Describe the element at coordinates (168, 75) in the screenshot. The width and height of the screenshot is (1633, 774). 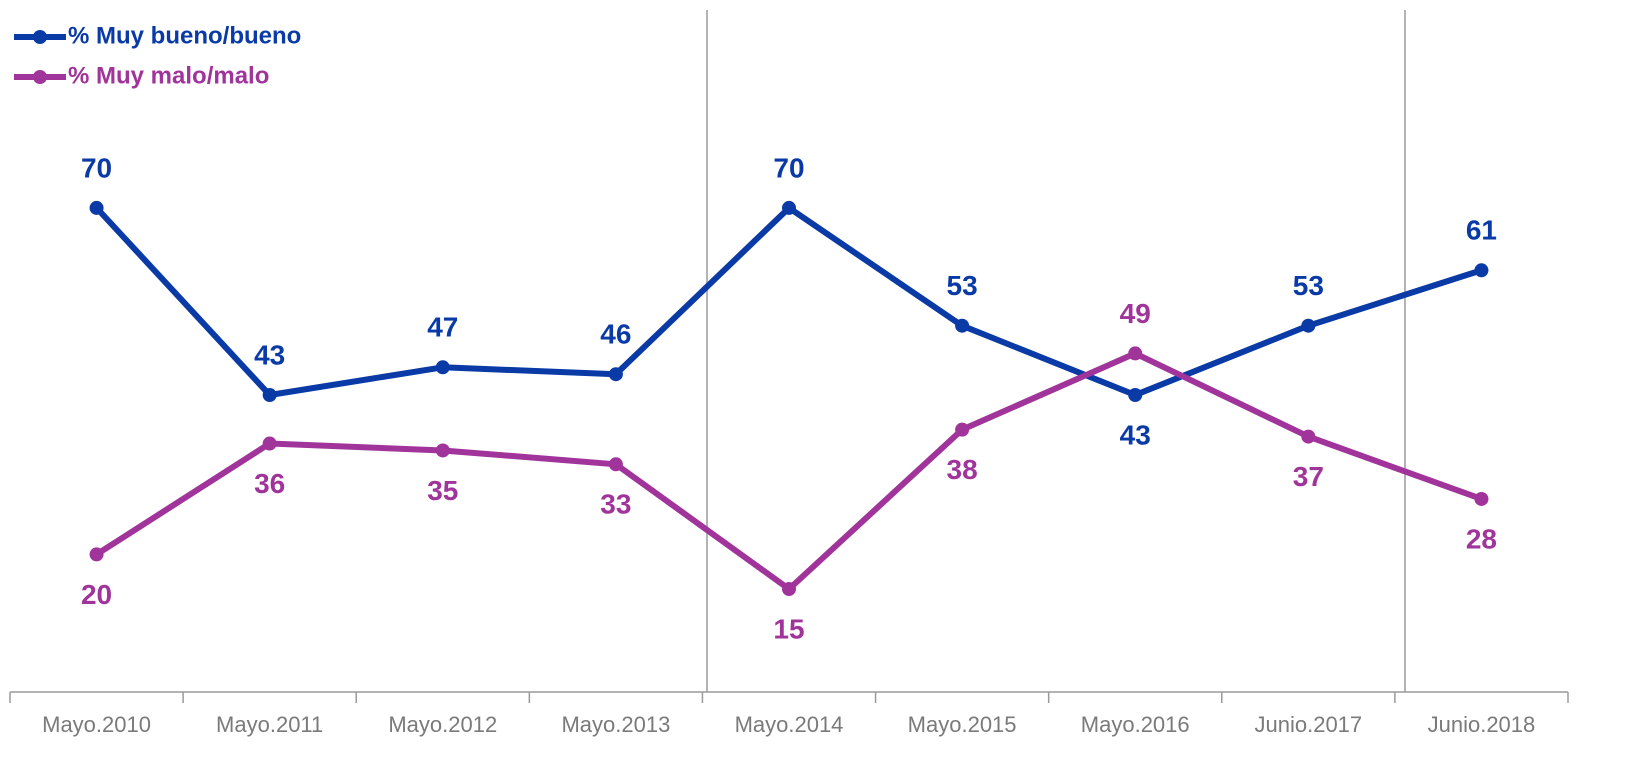
I see `legend-label: % Muy malo/malo` at that location.